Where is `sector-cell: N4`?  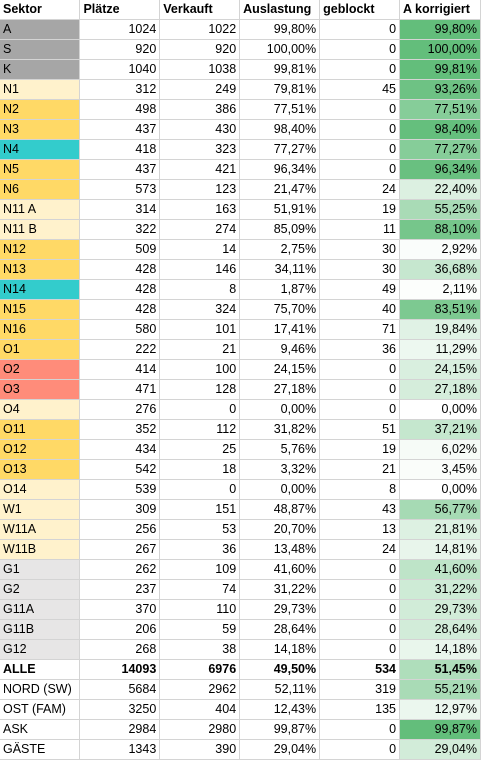 sector-cell: N4 is located at coordinates (40, 149).